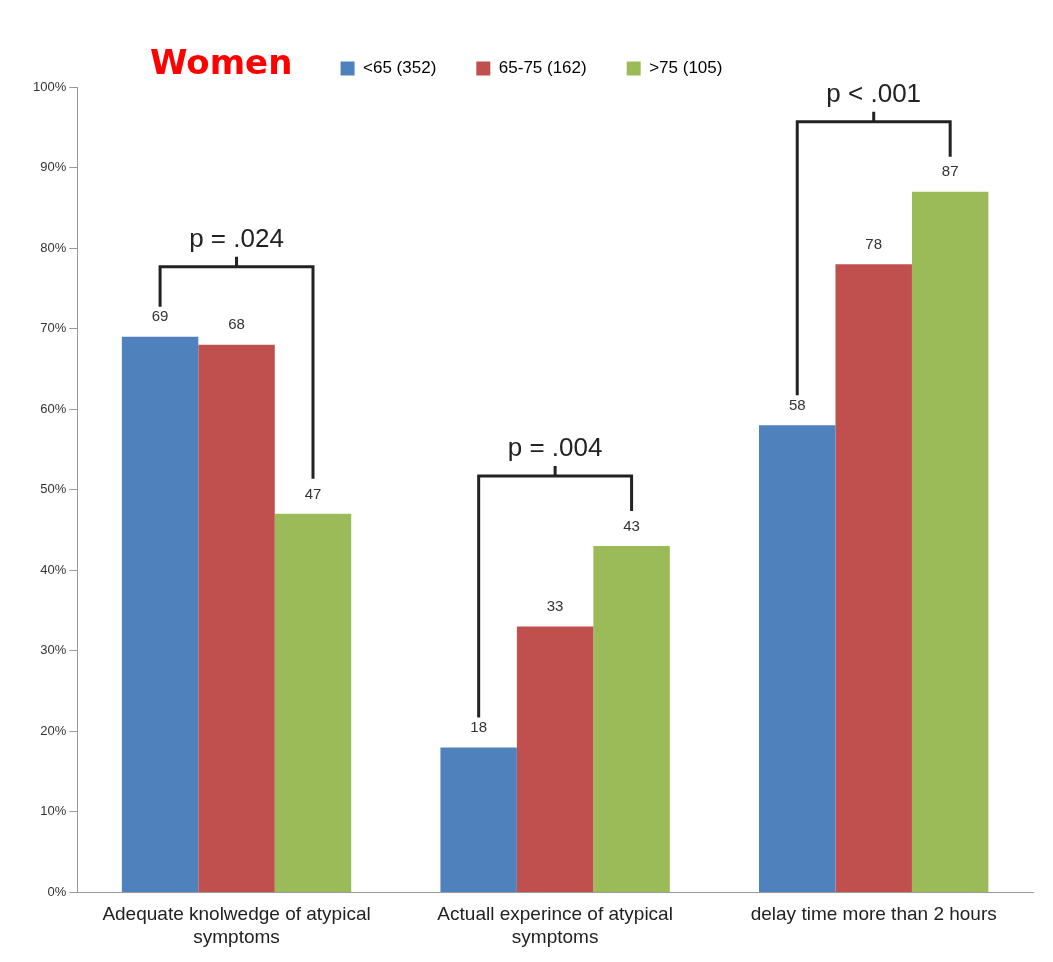 The height and width of the screenshot is (962, 1053). I want to click on data-label: 58, so click(797, 404).